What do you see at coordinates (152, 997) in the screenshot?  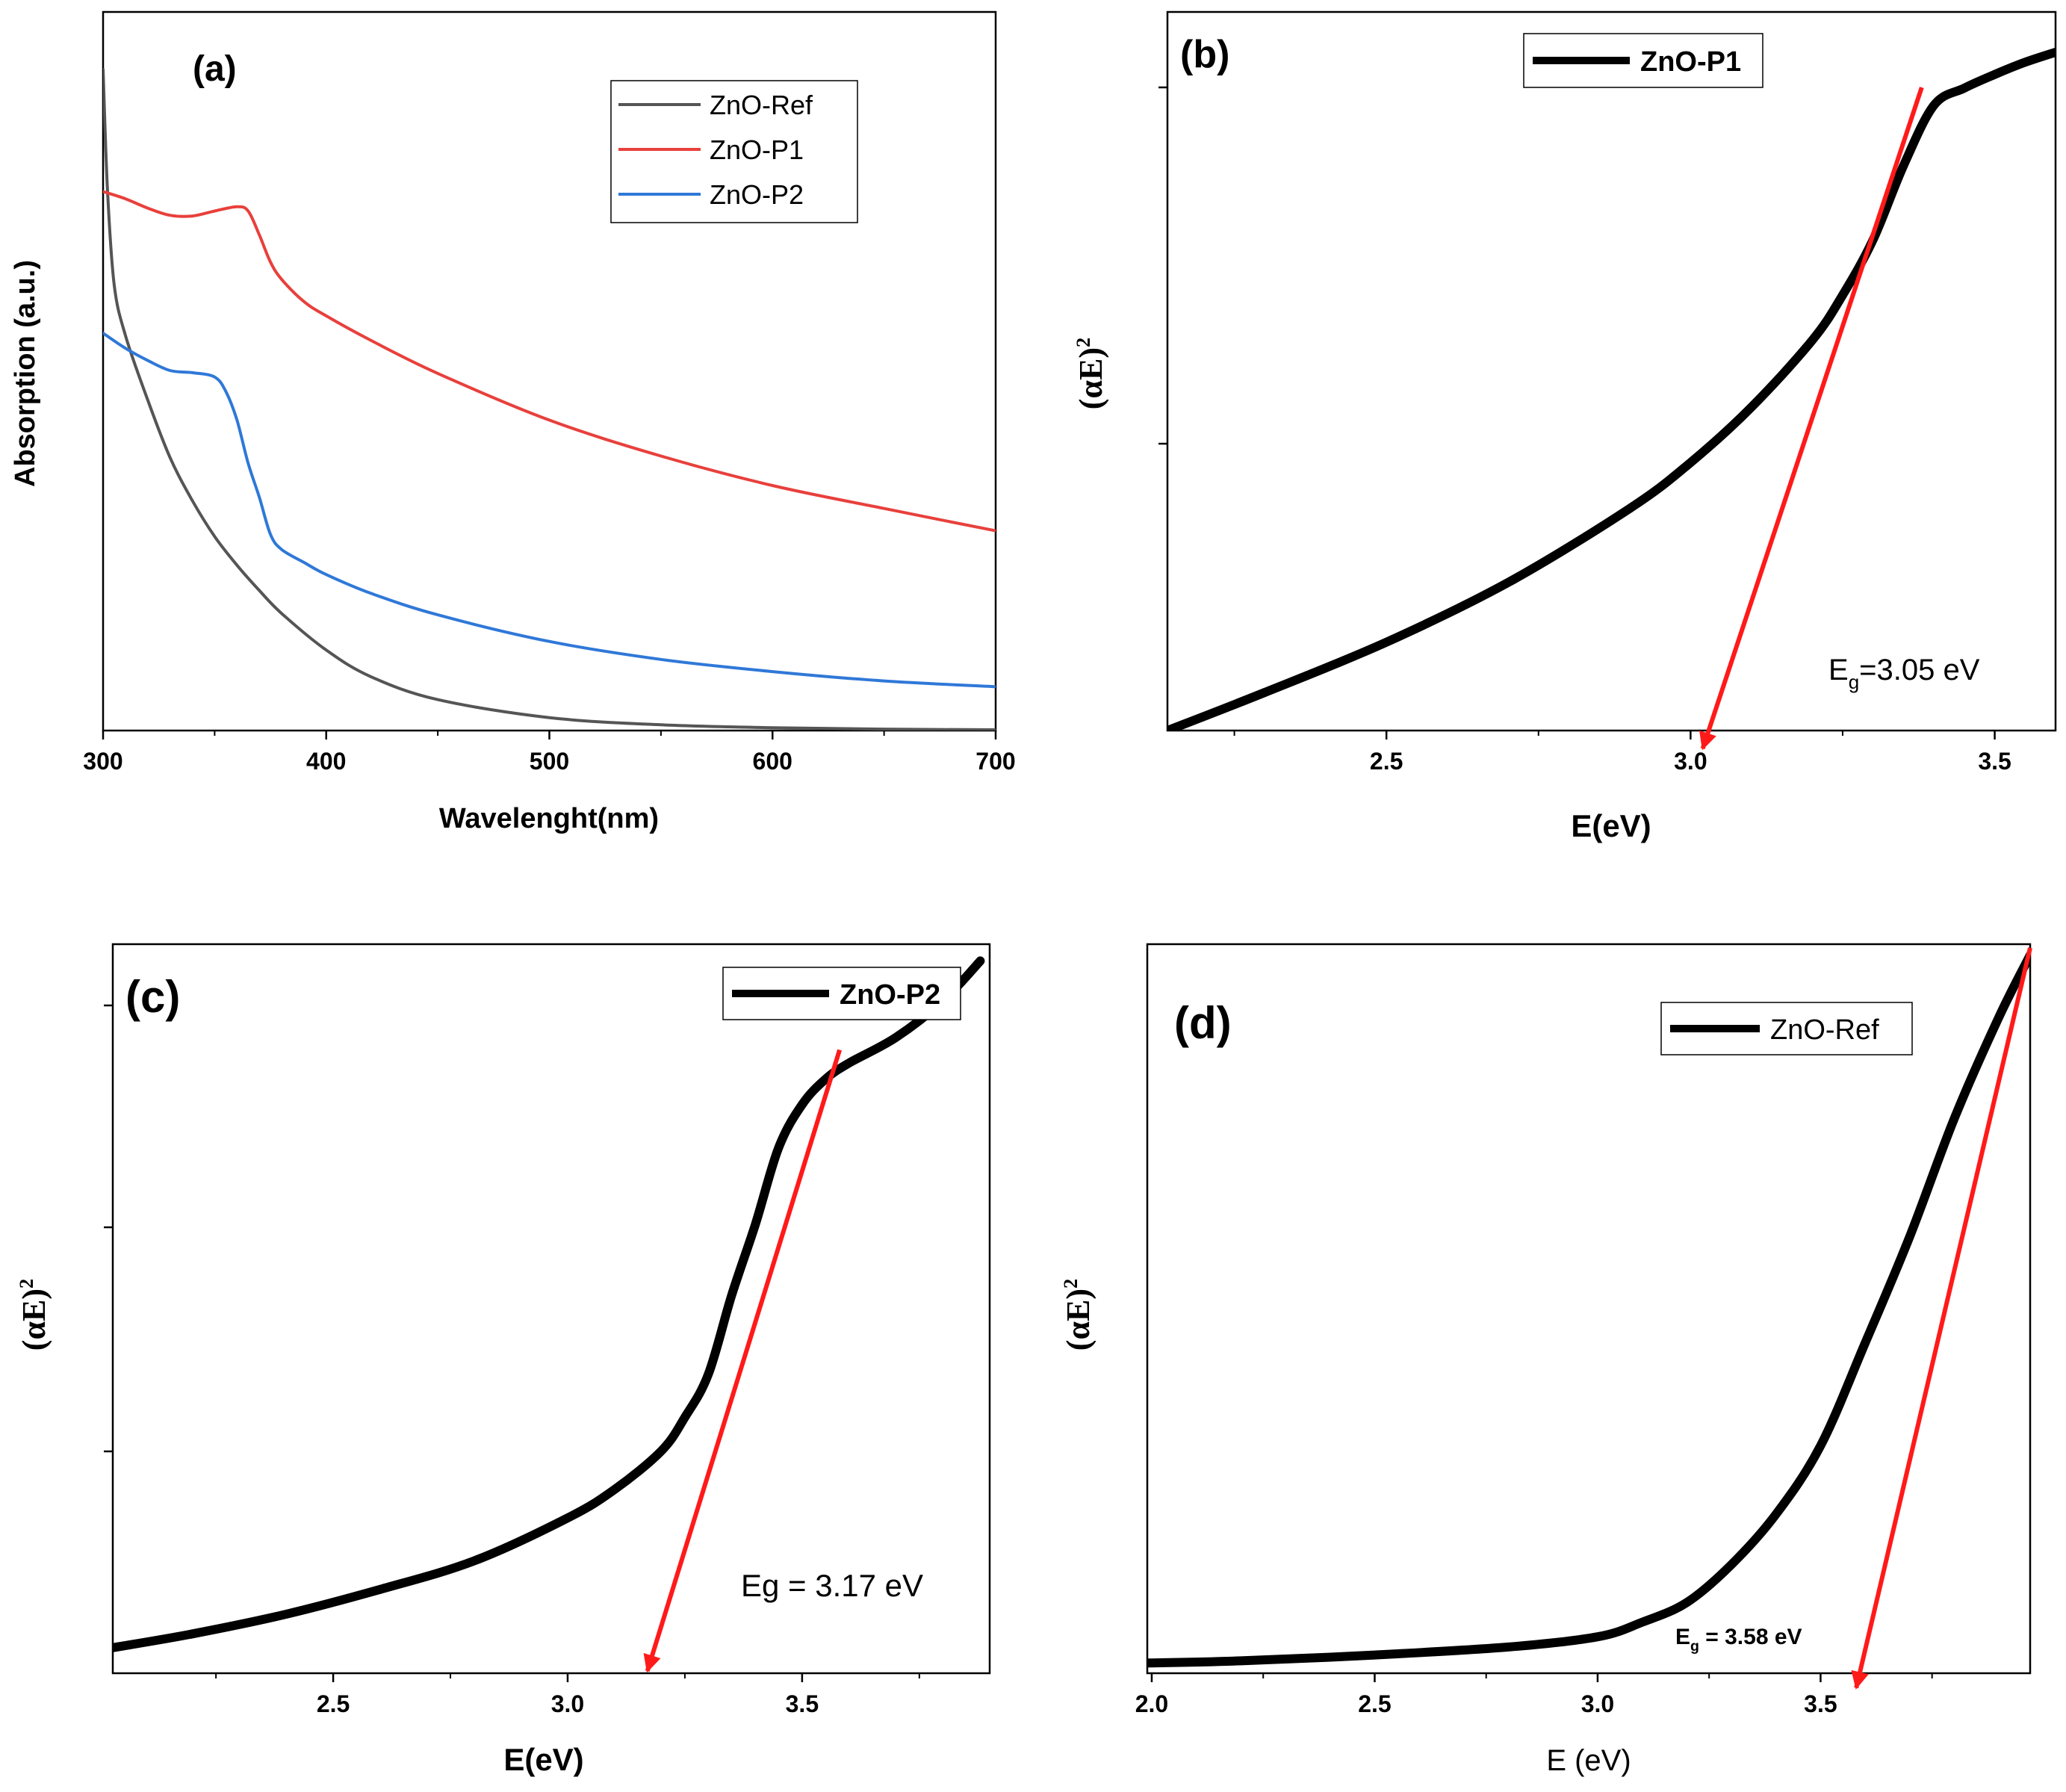 I see `panel-label: (c)` at bounding box center [152, 997].